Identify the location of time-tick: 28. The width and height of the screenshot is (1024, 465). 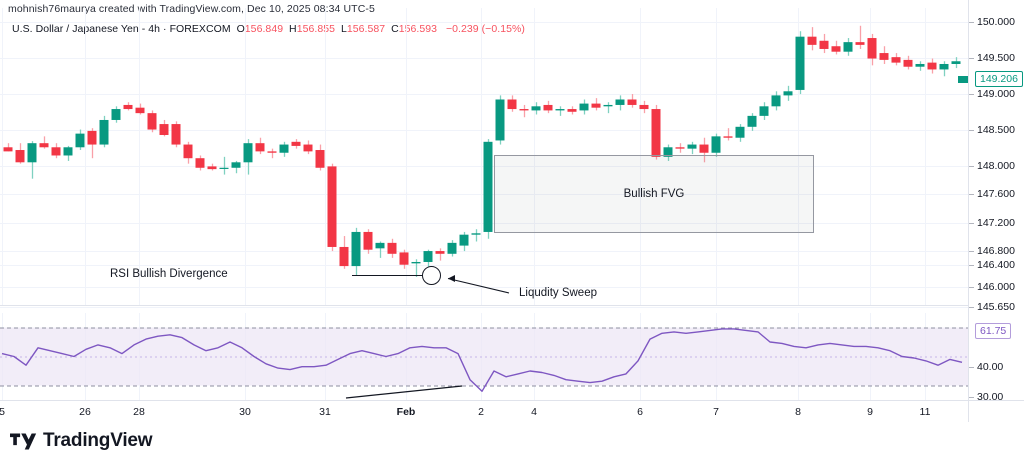
(139, 412).